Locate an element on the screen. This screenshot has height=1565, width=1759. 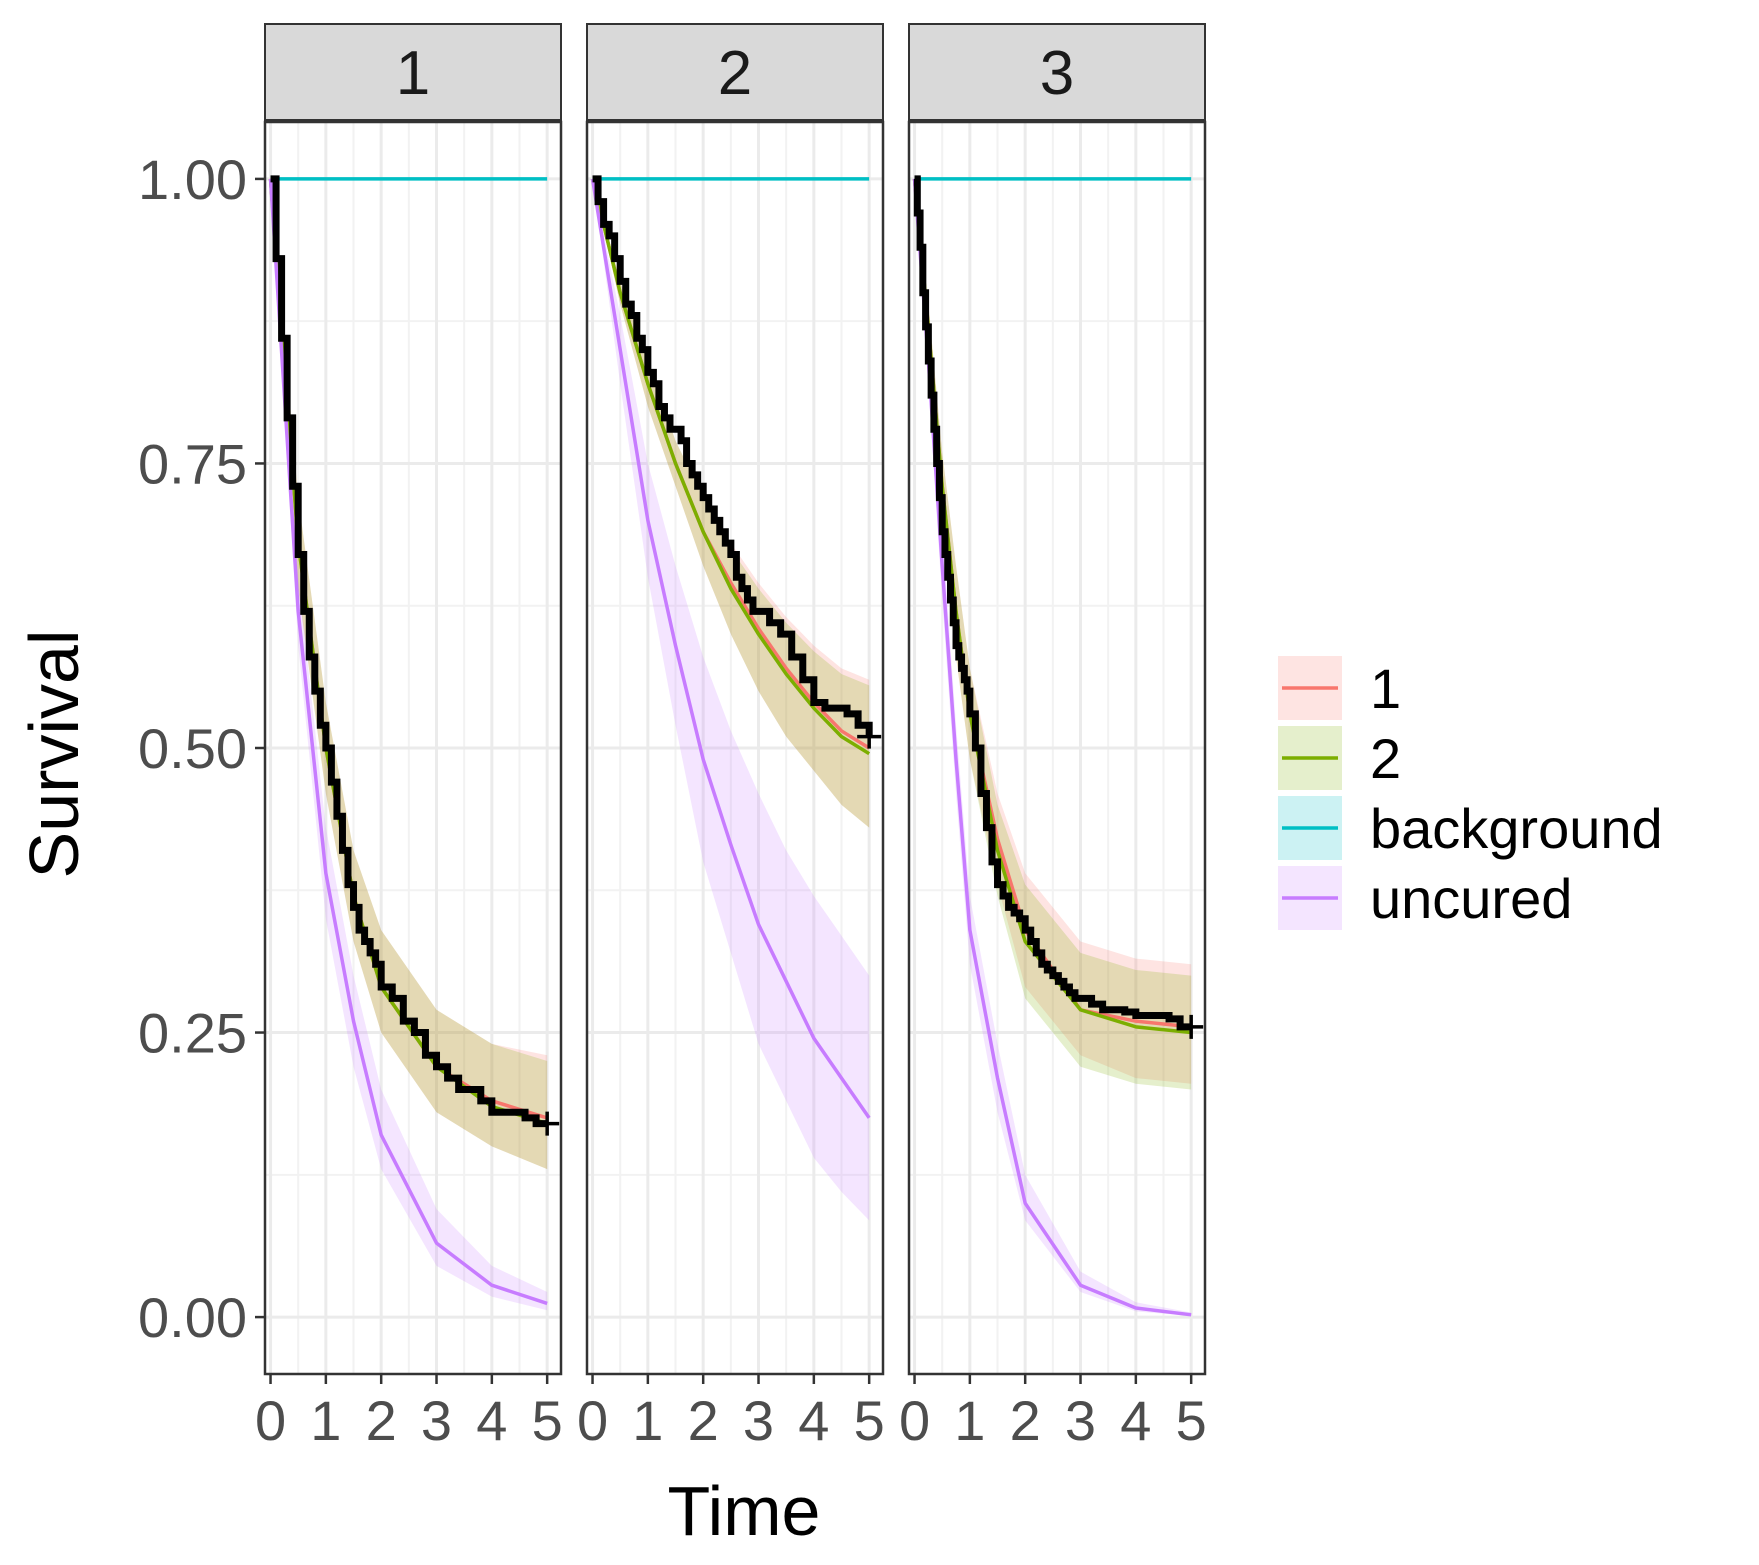
facet-panel-3: 3 is located at coordinates (1057, 699).